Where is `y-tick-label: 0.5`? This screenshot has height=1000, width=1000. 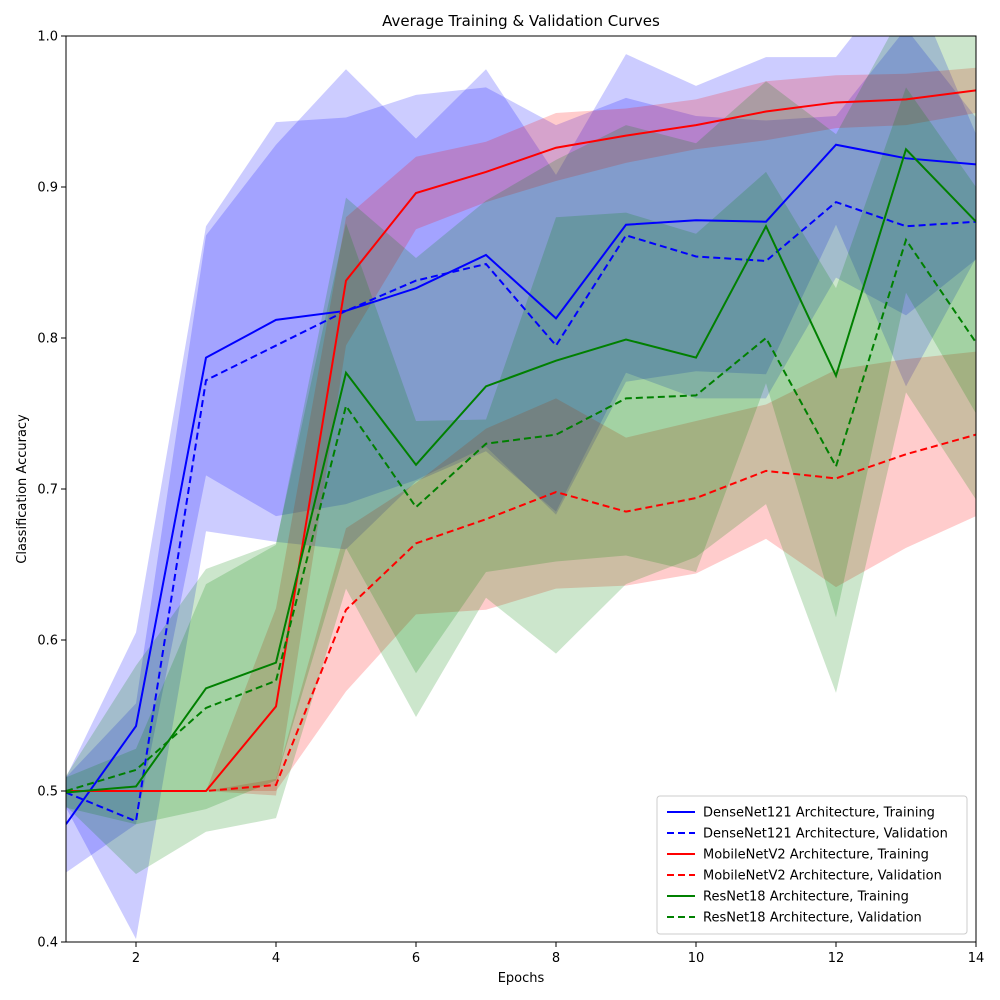 y-tick-label: 0.5 is located at coordinates (47, 792).